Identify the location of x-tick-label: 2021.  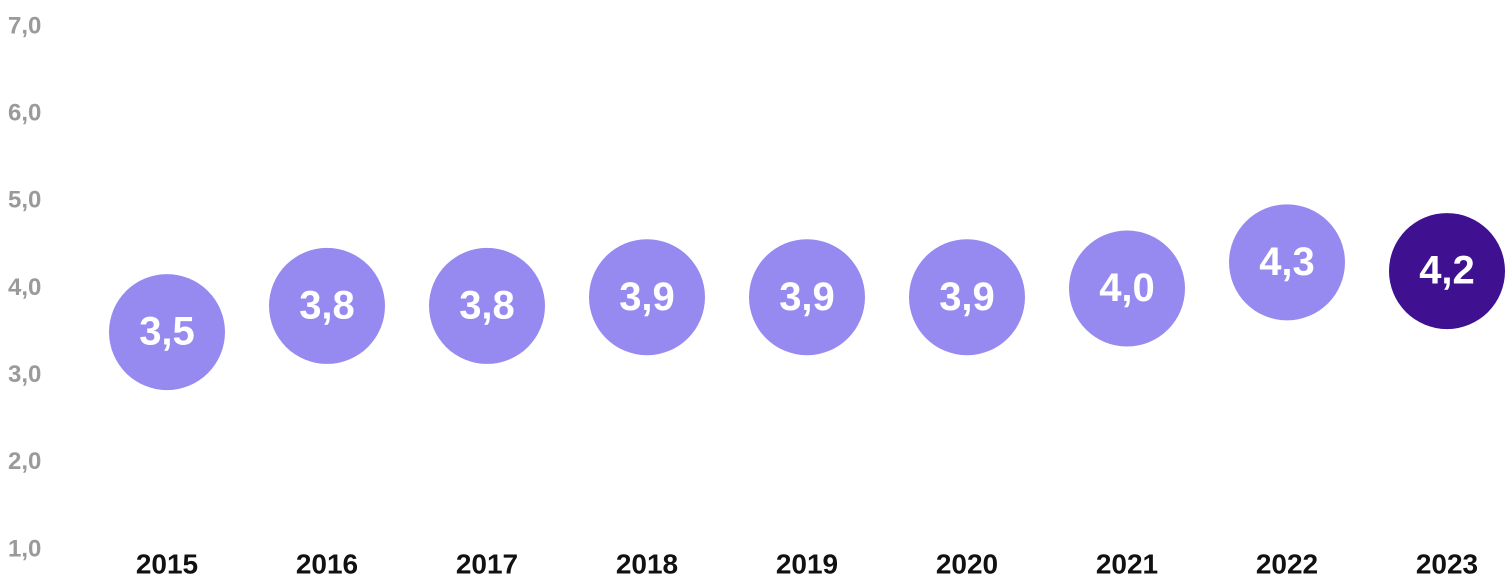
(1127, 563).